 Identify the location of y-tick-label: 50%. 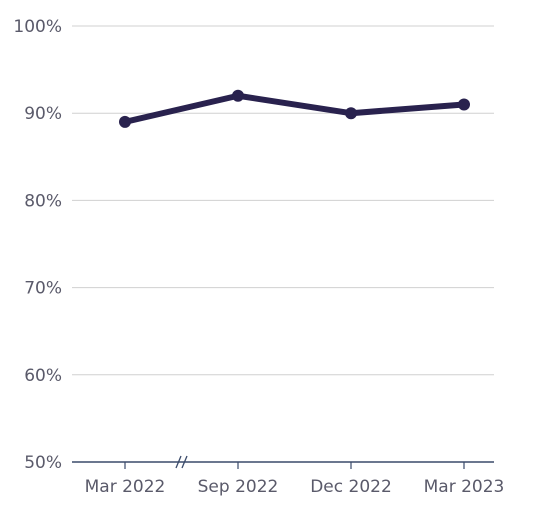
(43, 463).